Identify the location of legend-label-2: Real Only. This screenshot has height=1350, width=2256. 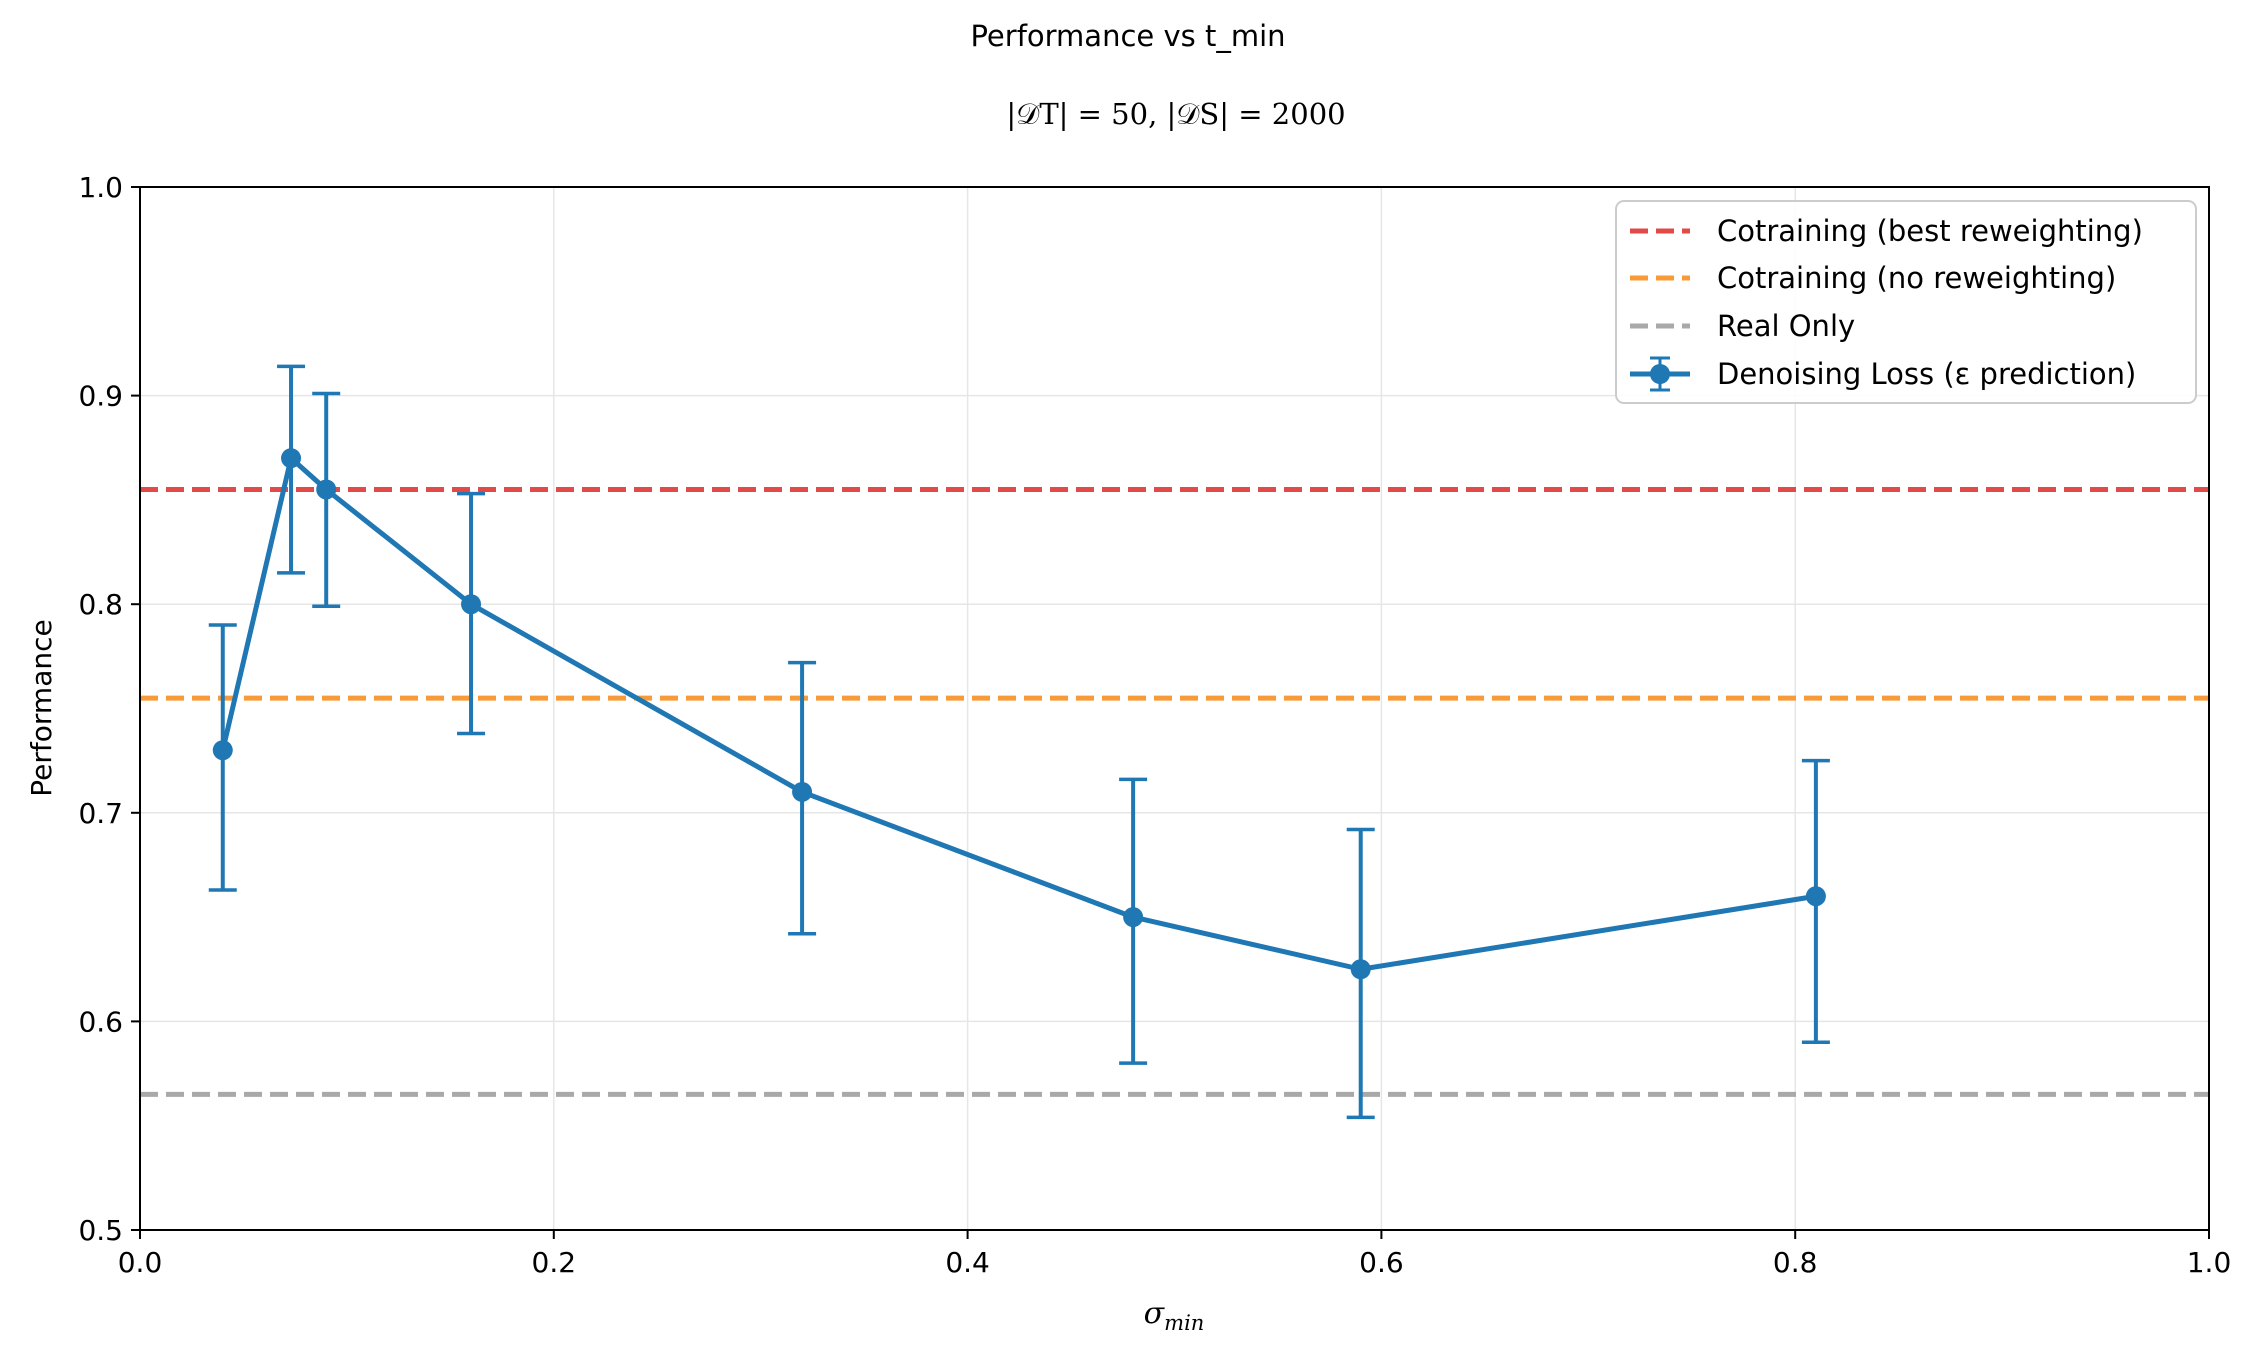
(1786, 326).